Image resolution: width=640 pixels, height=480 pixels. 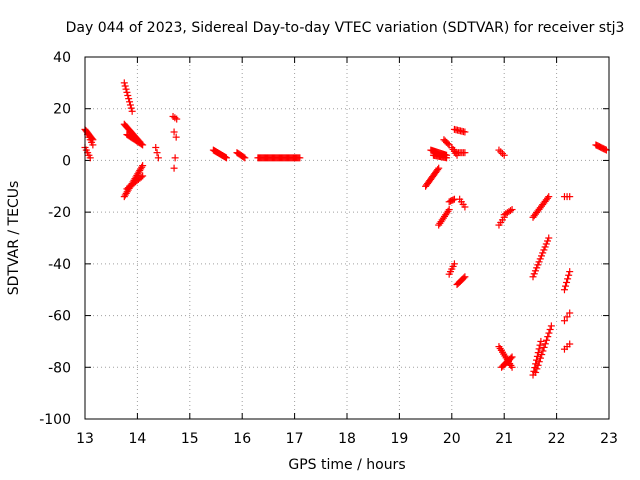 What do you see at coordinates (557, 439) in the screenshot?
I see `x-tick-label: 22` at bounding box center [557, 439].